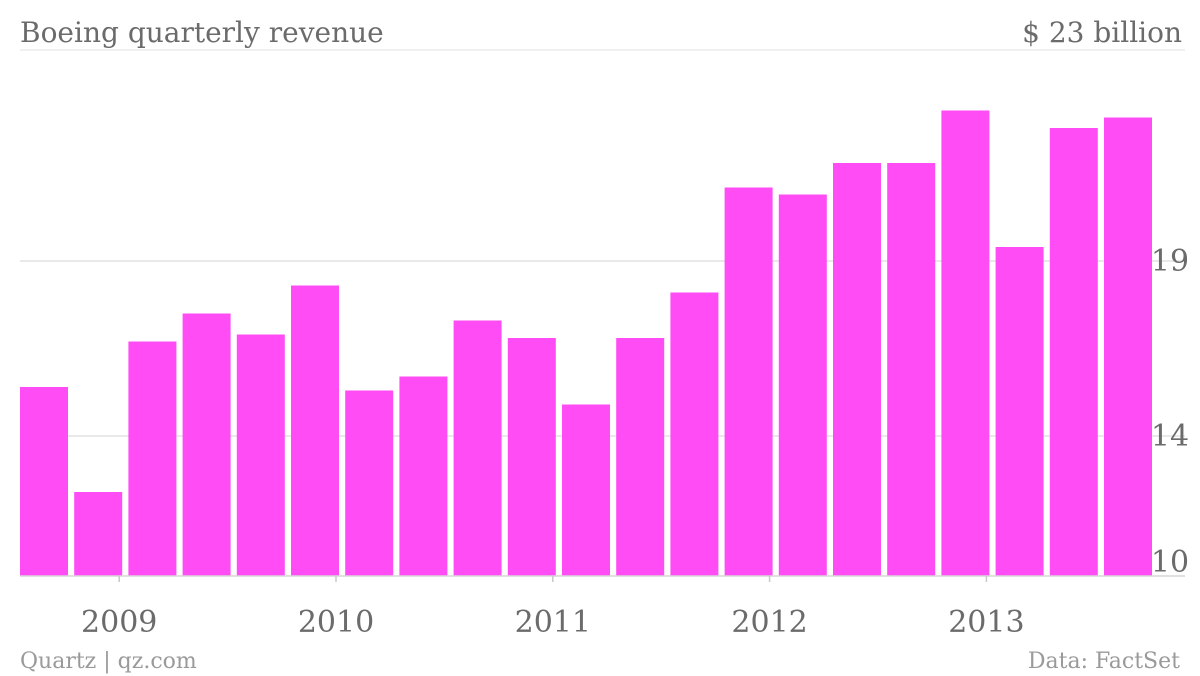 The width and height of the screenshot is (1200, 676). What do you see at coordinates (119, 622) in the screenshot?
I see `x-tick-label: 2009` at bounding box center [119, 622].